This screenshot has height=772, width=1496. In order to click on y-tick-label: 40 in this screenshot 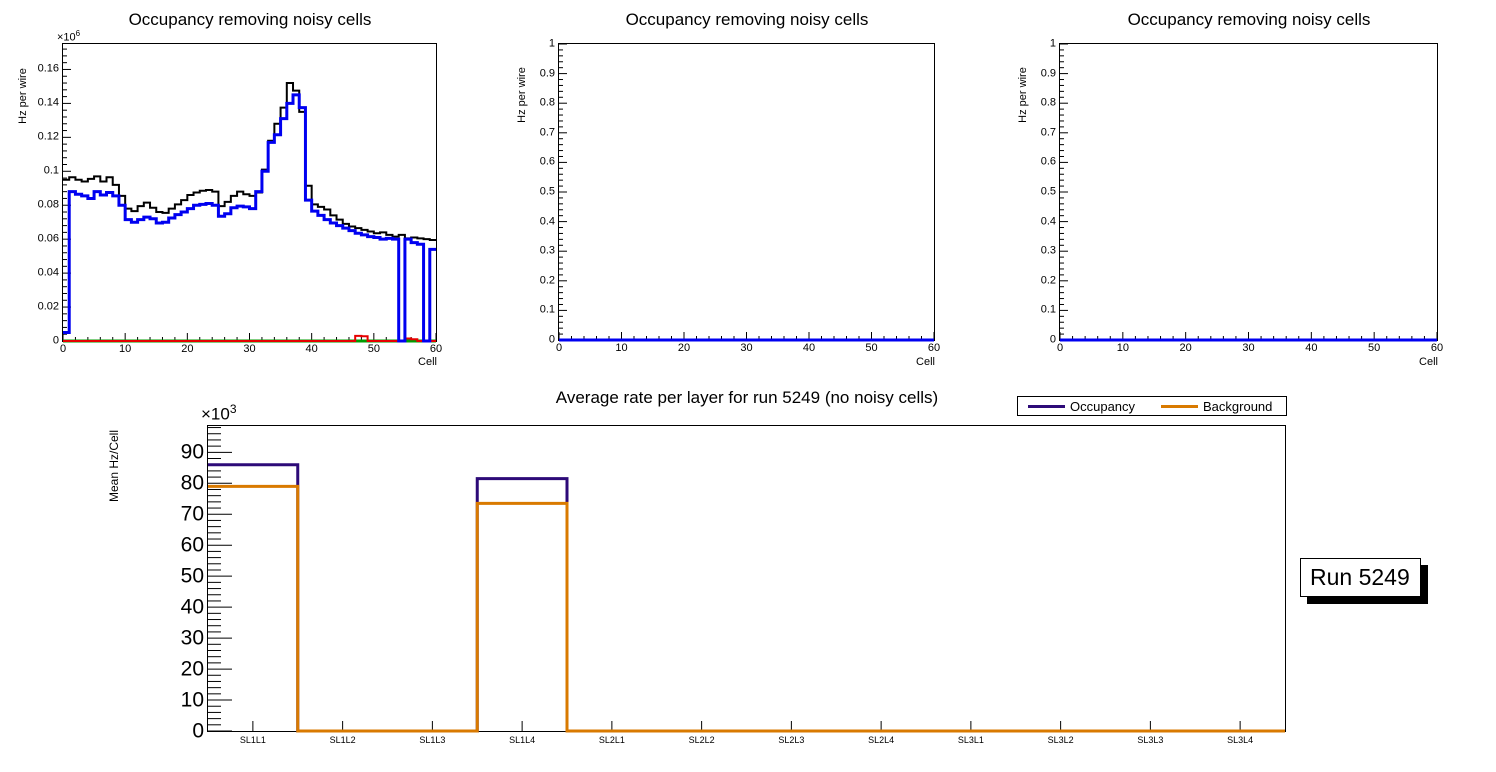, I will do `click(192, 607)`.